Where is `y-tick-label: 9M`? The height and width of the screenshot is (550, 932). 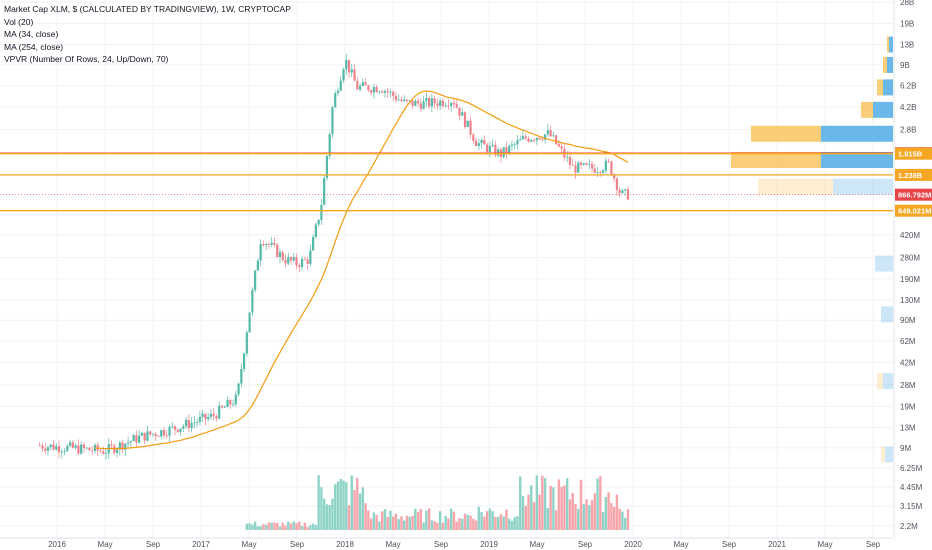 y-tick-label: 9M is located at coordinates (905, 448).